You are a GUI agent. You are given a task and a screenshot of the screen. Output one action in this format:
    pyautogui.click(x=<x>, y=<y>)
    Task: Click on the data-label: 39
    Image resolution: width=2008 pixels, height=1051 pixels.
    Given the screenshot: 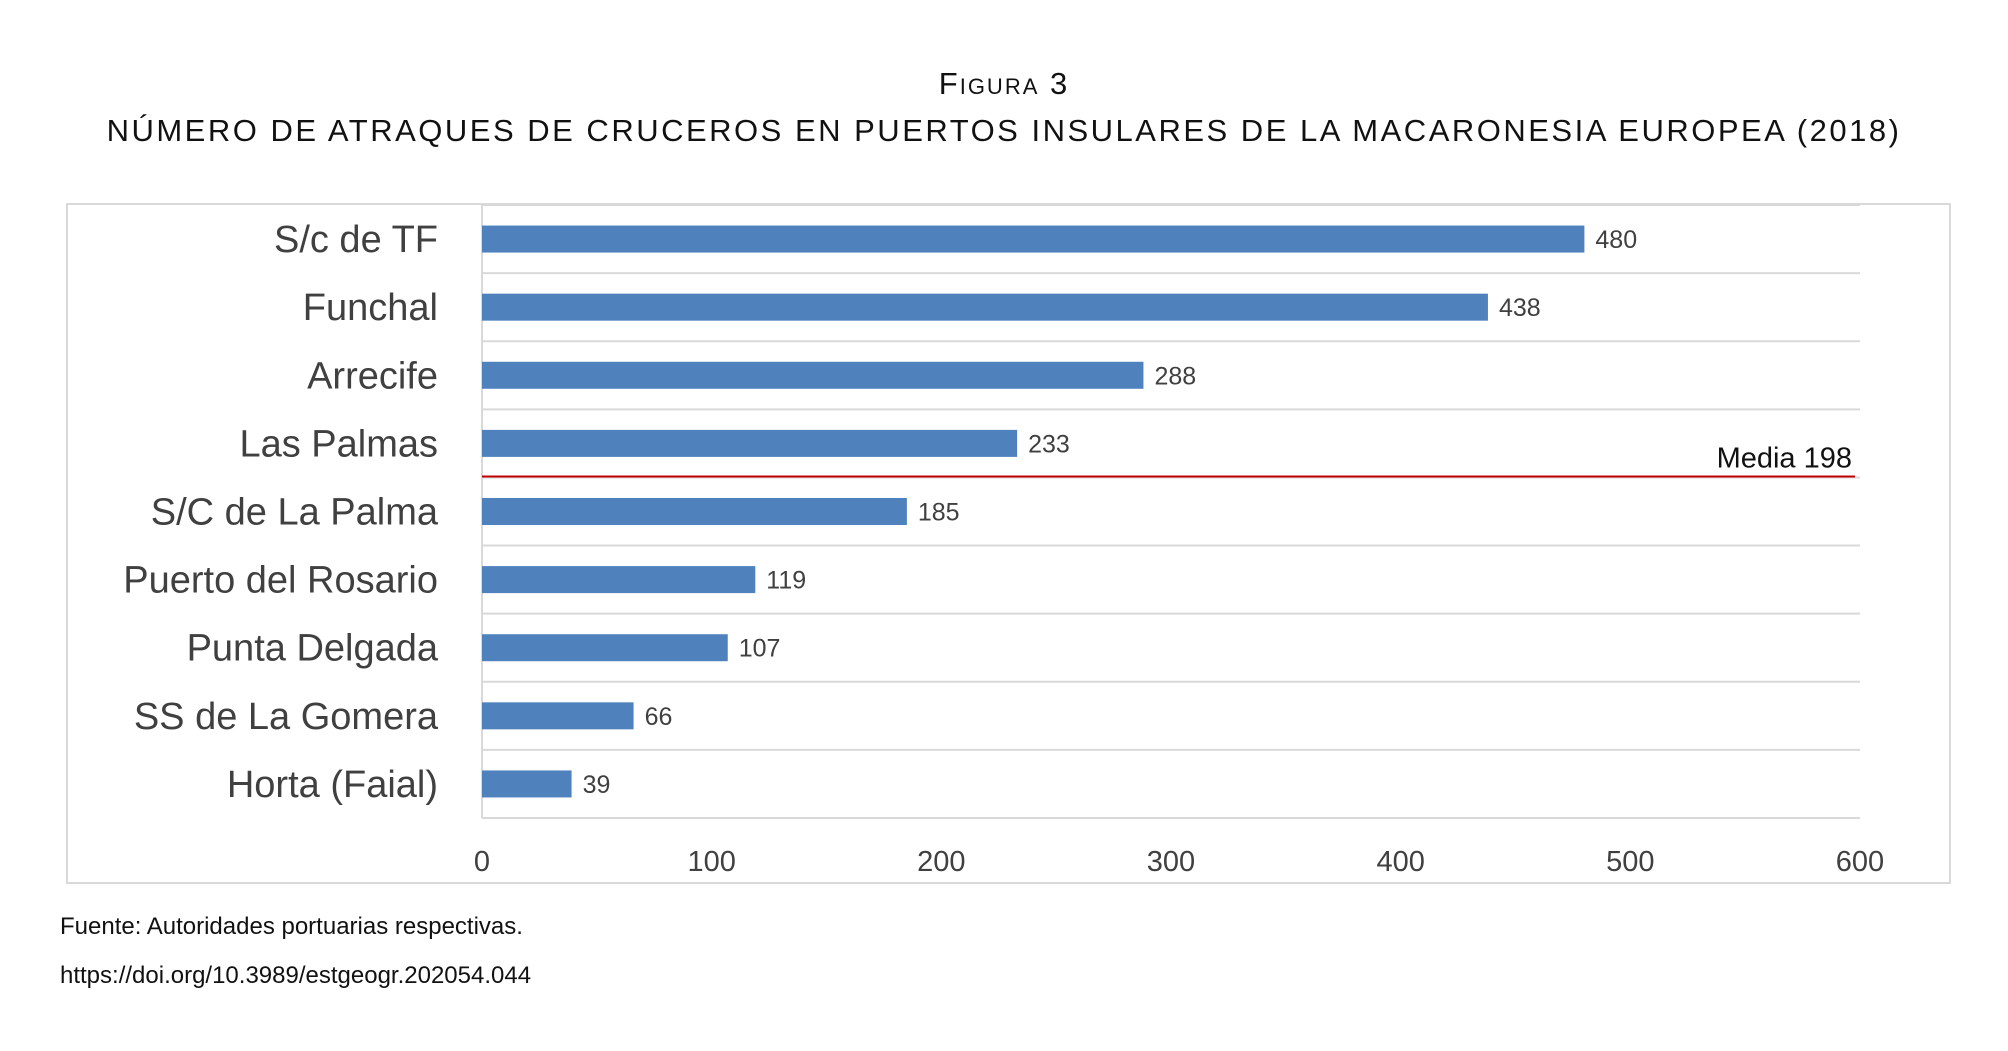 What is the action you would take?
    pyautogui.click(x=597, y=785)
    